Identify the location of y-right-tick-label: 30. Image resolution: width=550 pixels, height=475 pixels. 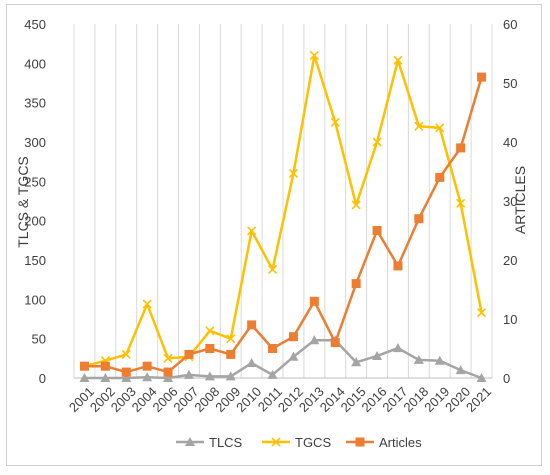
(510, 201).